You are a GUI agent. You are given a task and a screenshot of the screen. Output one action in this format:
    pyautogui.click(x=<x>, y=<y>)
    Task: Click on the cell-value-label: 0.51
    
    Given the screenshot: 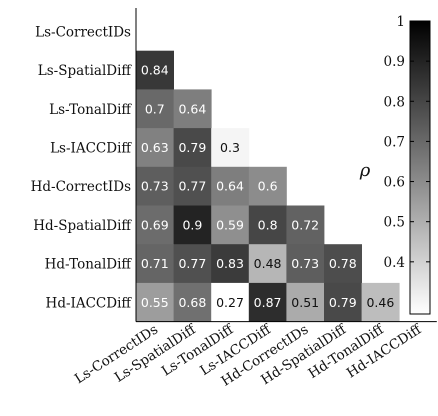 What is the action you would take?
    pyautogui.click(x=305, y=302)
    